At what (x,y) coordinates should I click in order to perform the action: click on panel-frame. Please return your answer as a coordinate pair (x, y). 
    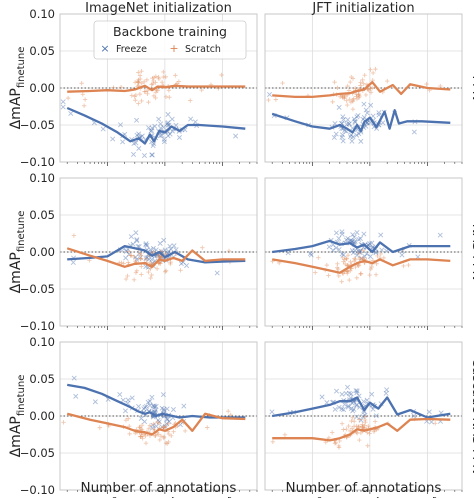
    Looking at the image, I should click on (158, 416).